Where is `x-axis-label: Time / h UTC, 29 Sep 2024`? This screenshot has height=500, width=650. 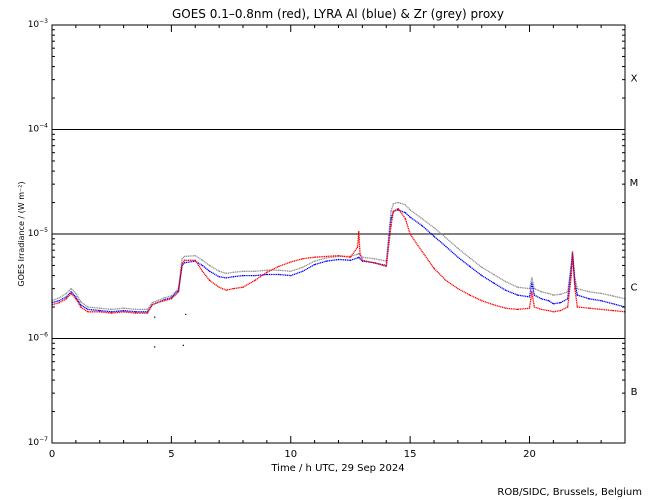
x-axis-label: Time / h UTC, 29 Sep 2024 is located at coordinates (337, 468).